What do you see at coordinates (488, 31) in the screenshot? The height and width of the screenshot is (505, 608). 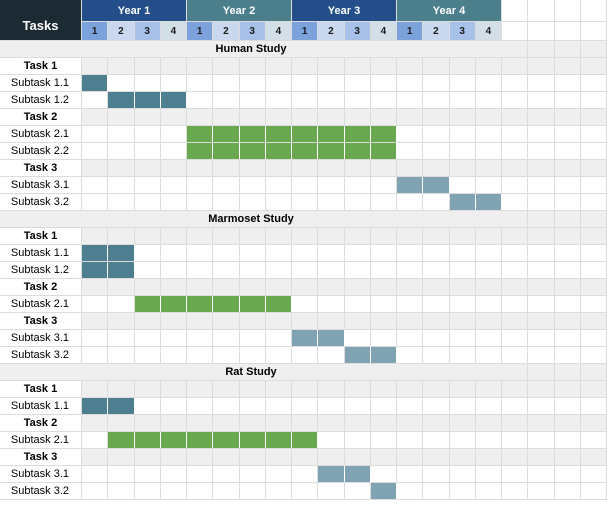 I see `quarter-header: 4` at bounding box center [488, 31].